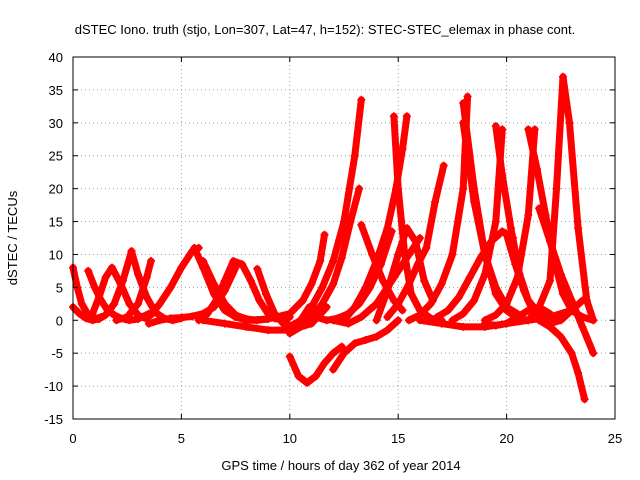  Describe the element at coordinates (59, 320) in the screenshot. I see `y-tick-label: 0` at that location.